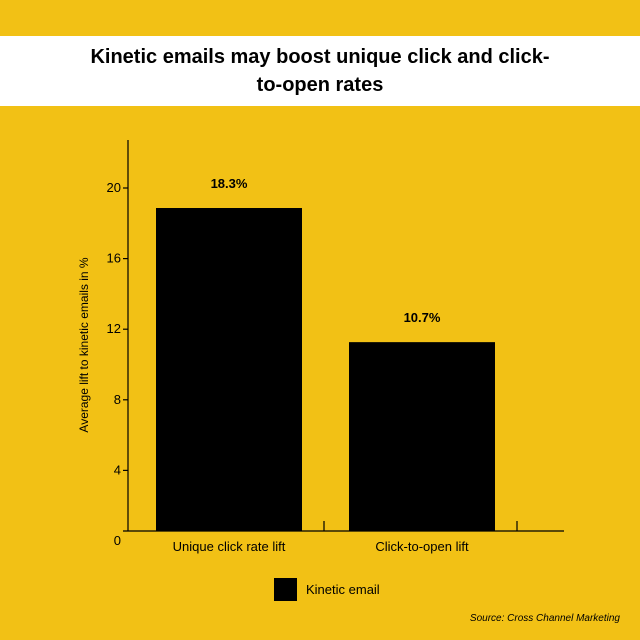  What do you see at coordinates (544, 618) in the screenshot?
I see `source-note: Source: Cross Channel Marketing` at bounding box center [544, 618].